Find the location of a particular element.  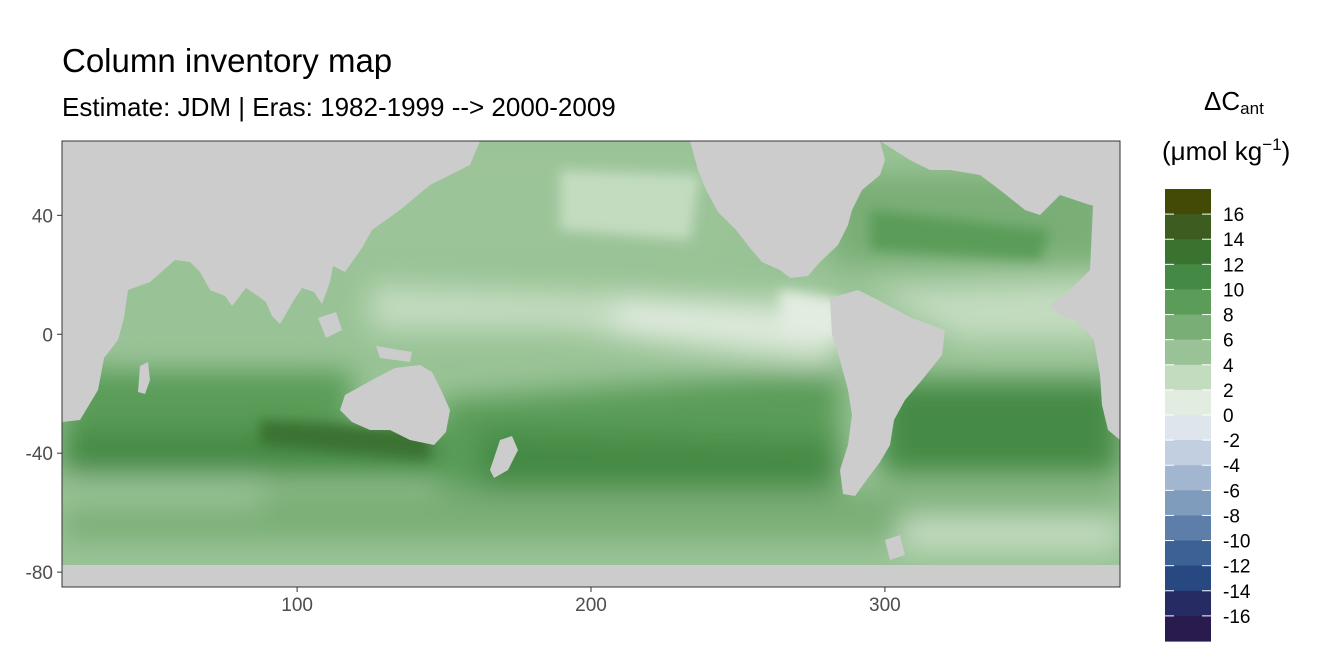

legend-break-label: 12 is located at coordinates (1233, 265).